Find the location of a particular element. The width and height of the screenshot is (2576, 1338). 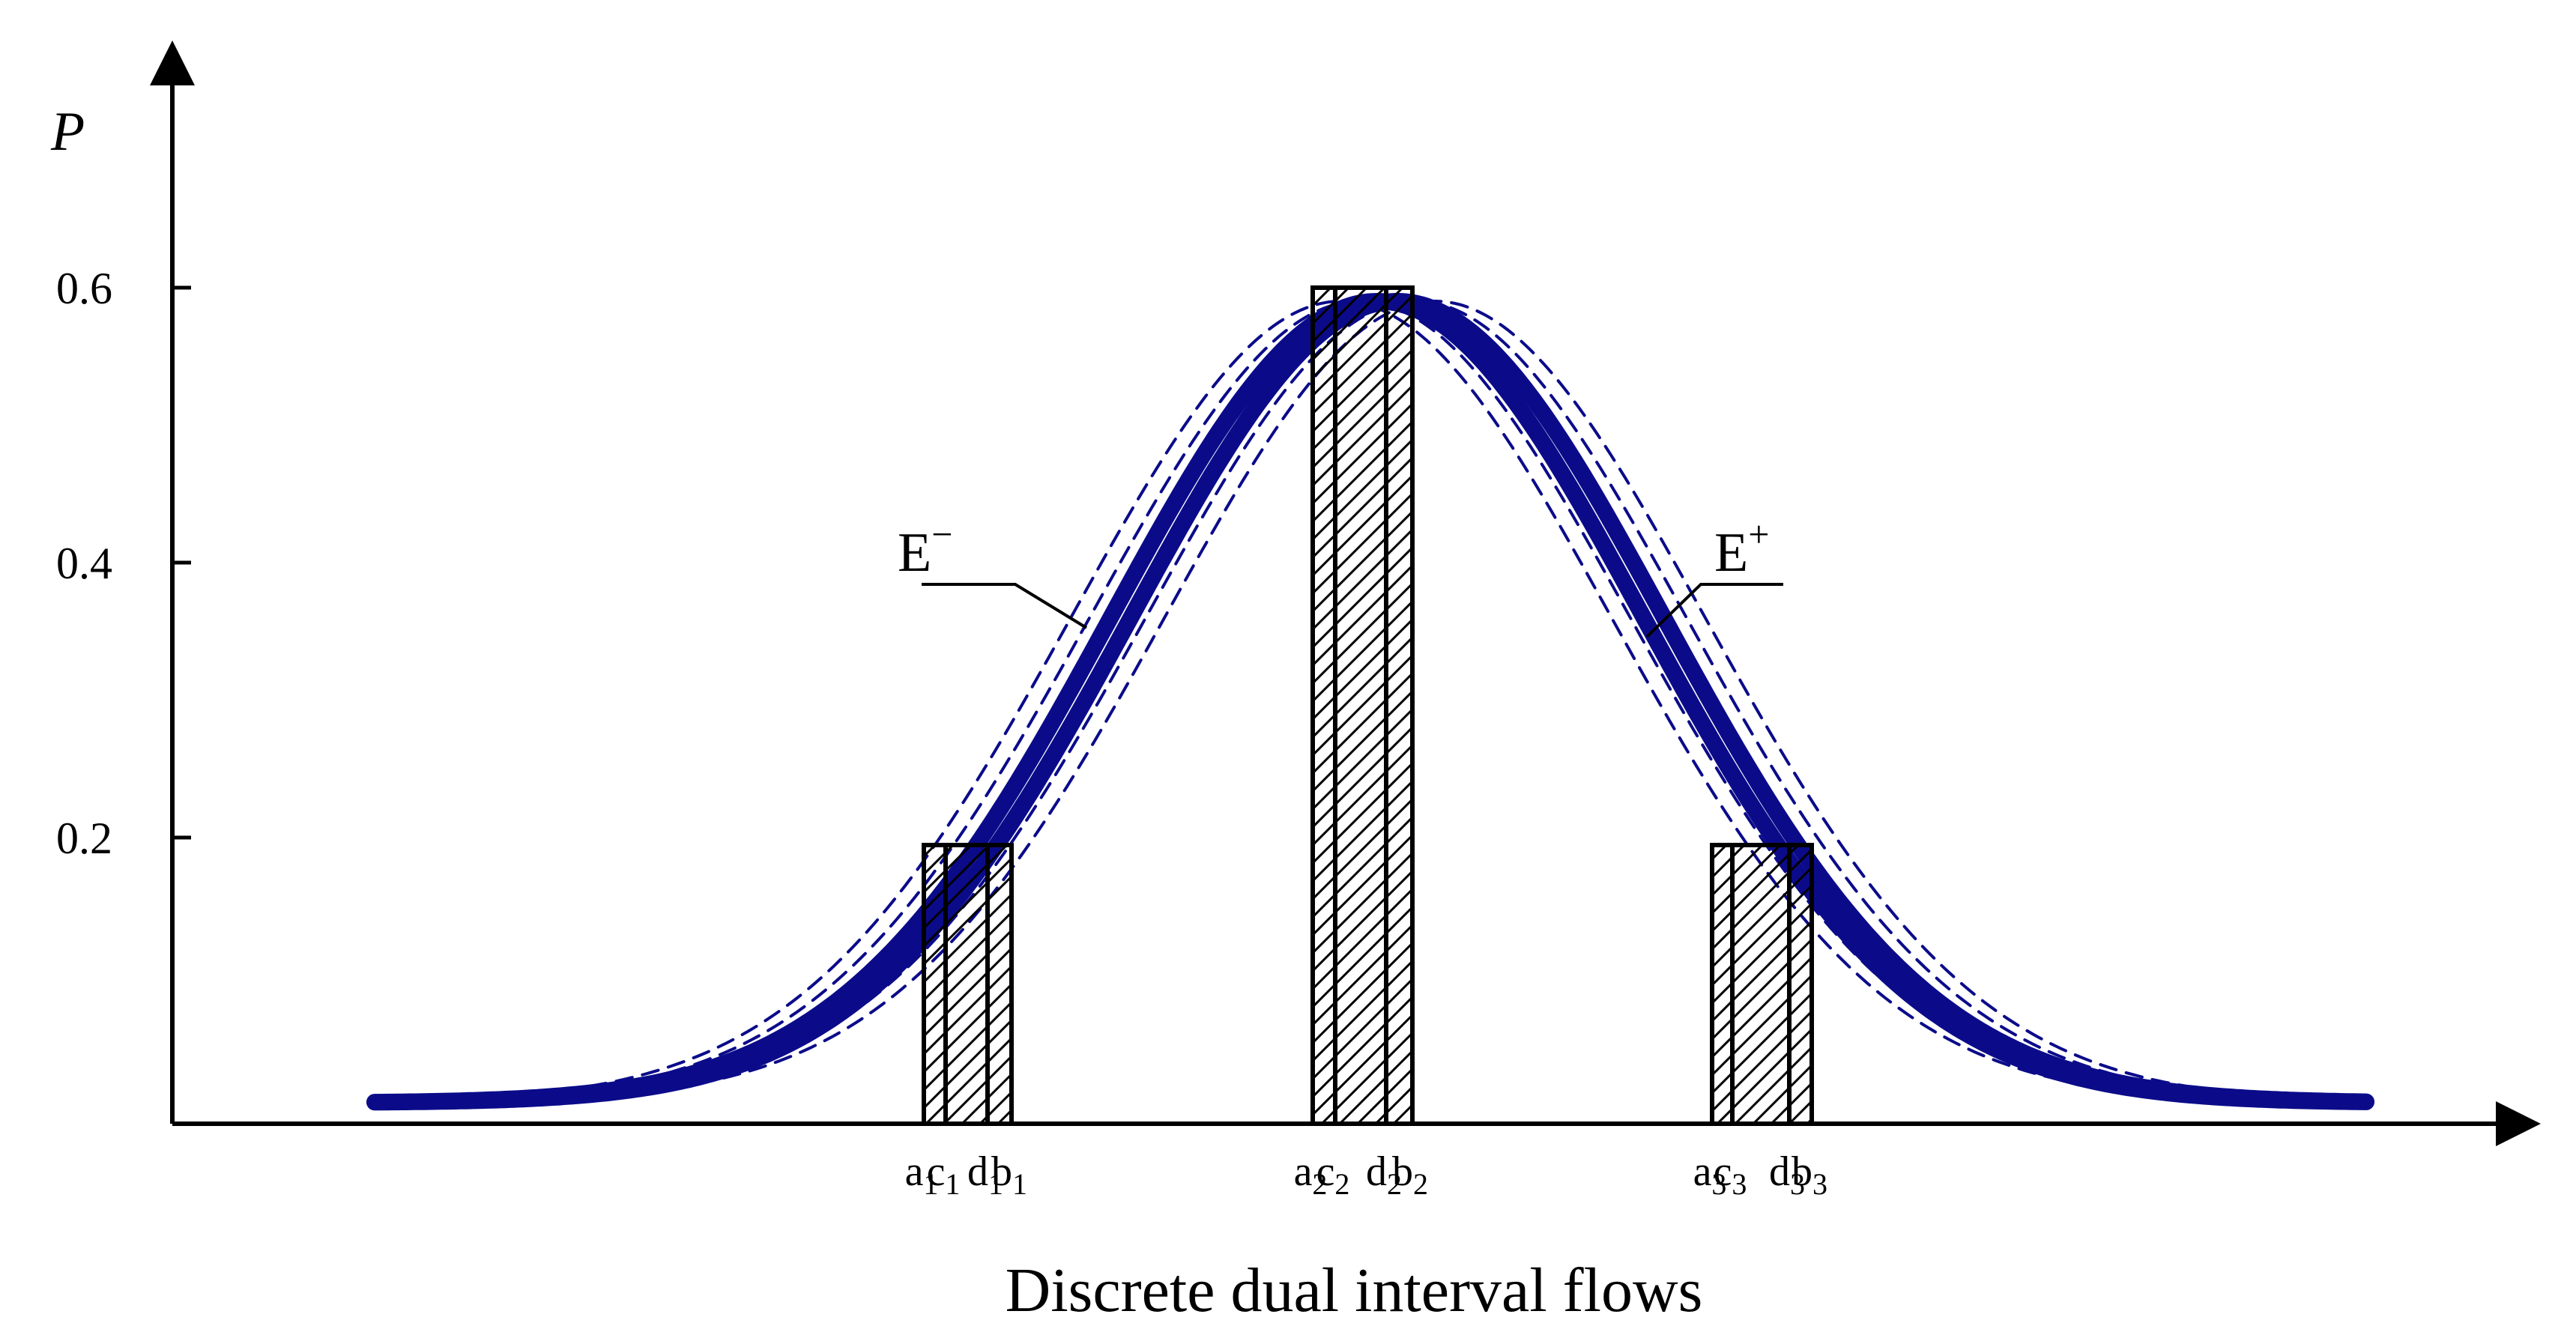

interval-1-label-d: d1 is located at coordinates (985, 1174).